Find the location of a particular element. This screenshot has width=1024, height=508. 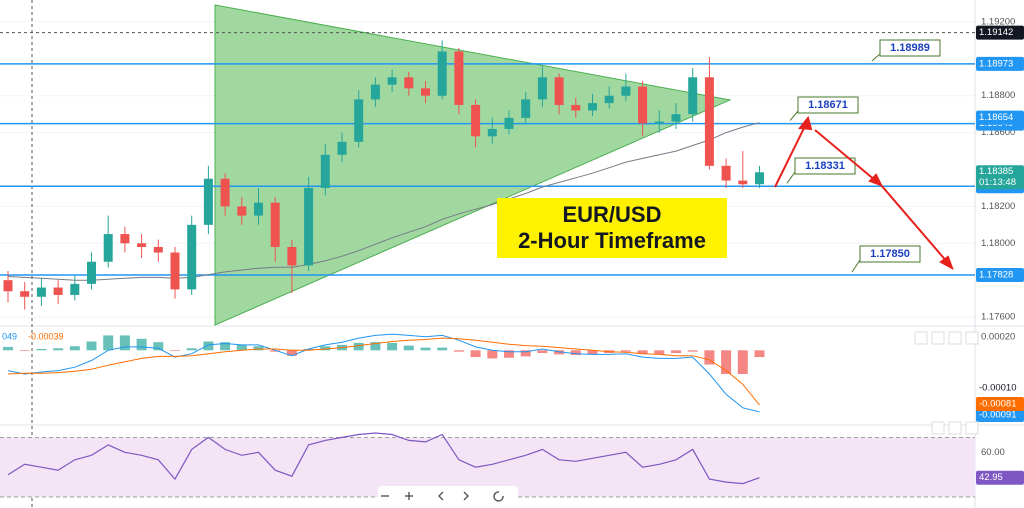

arrow is located at coordinates (914, 224).